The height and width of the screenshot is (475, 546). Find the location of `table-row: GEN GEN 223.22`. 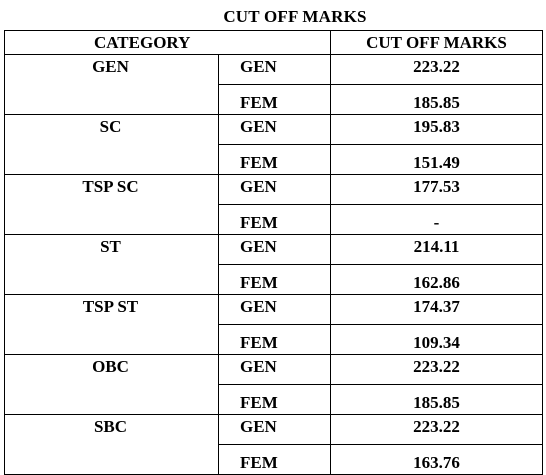

table-row: GEN GEN 223.22 is located at coordinates (273, 84).